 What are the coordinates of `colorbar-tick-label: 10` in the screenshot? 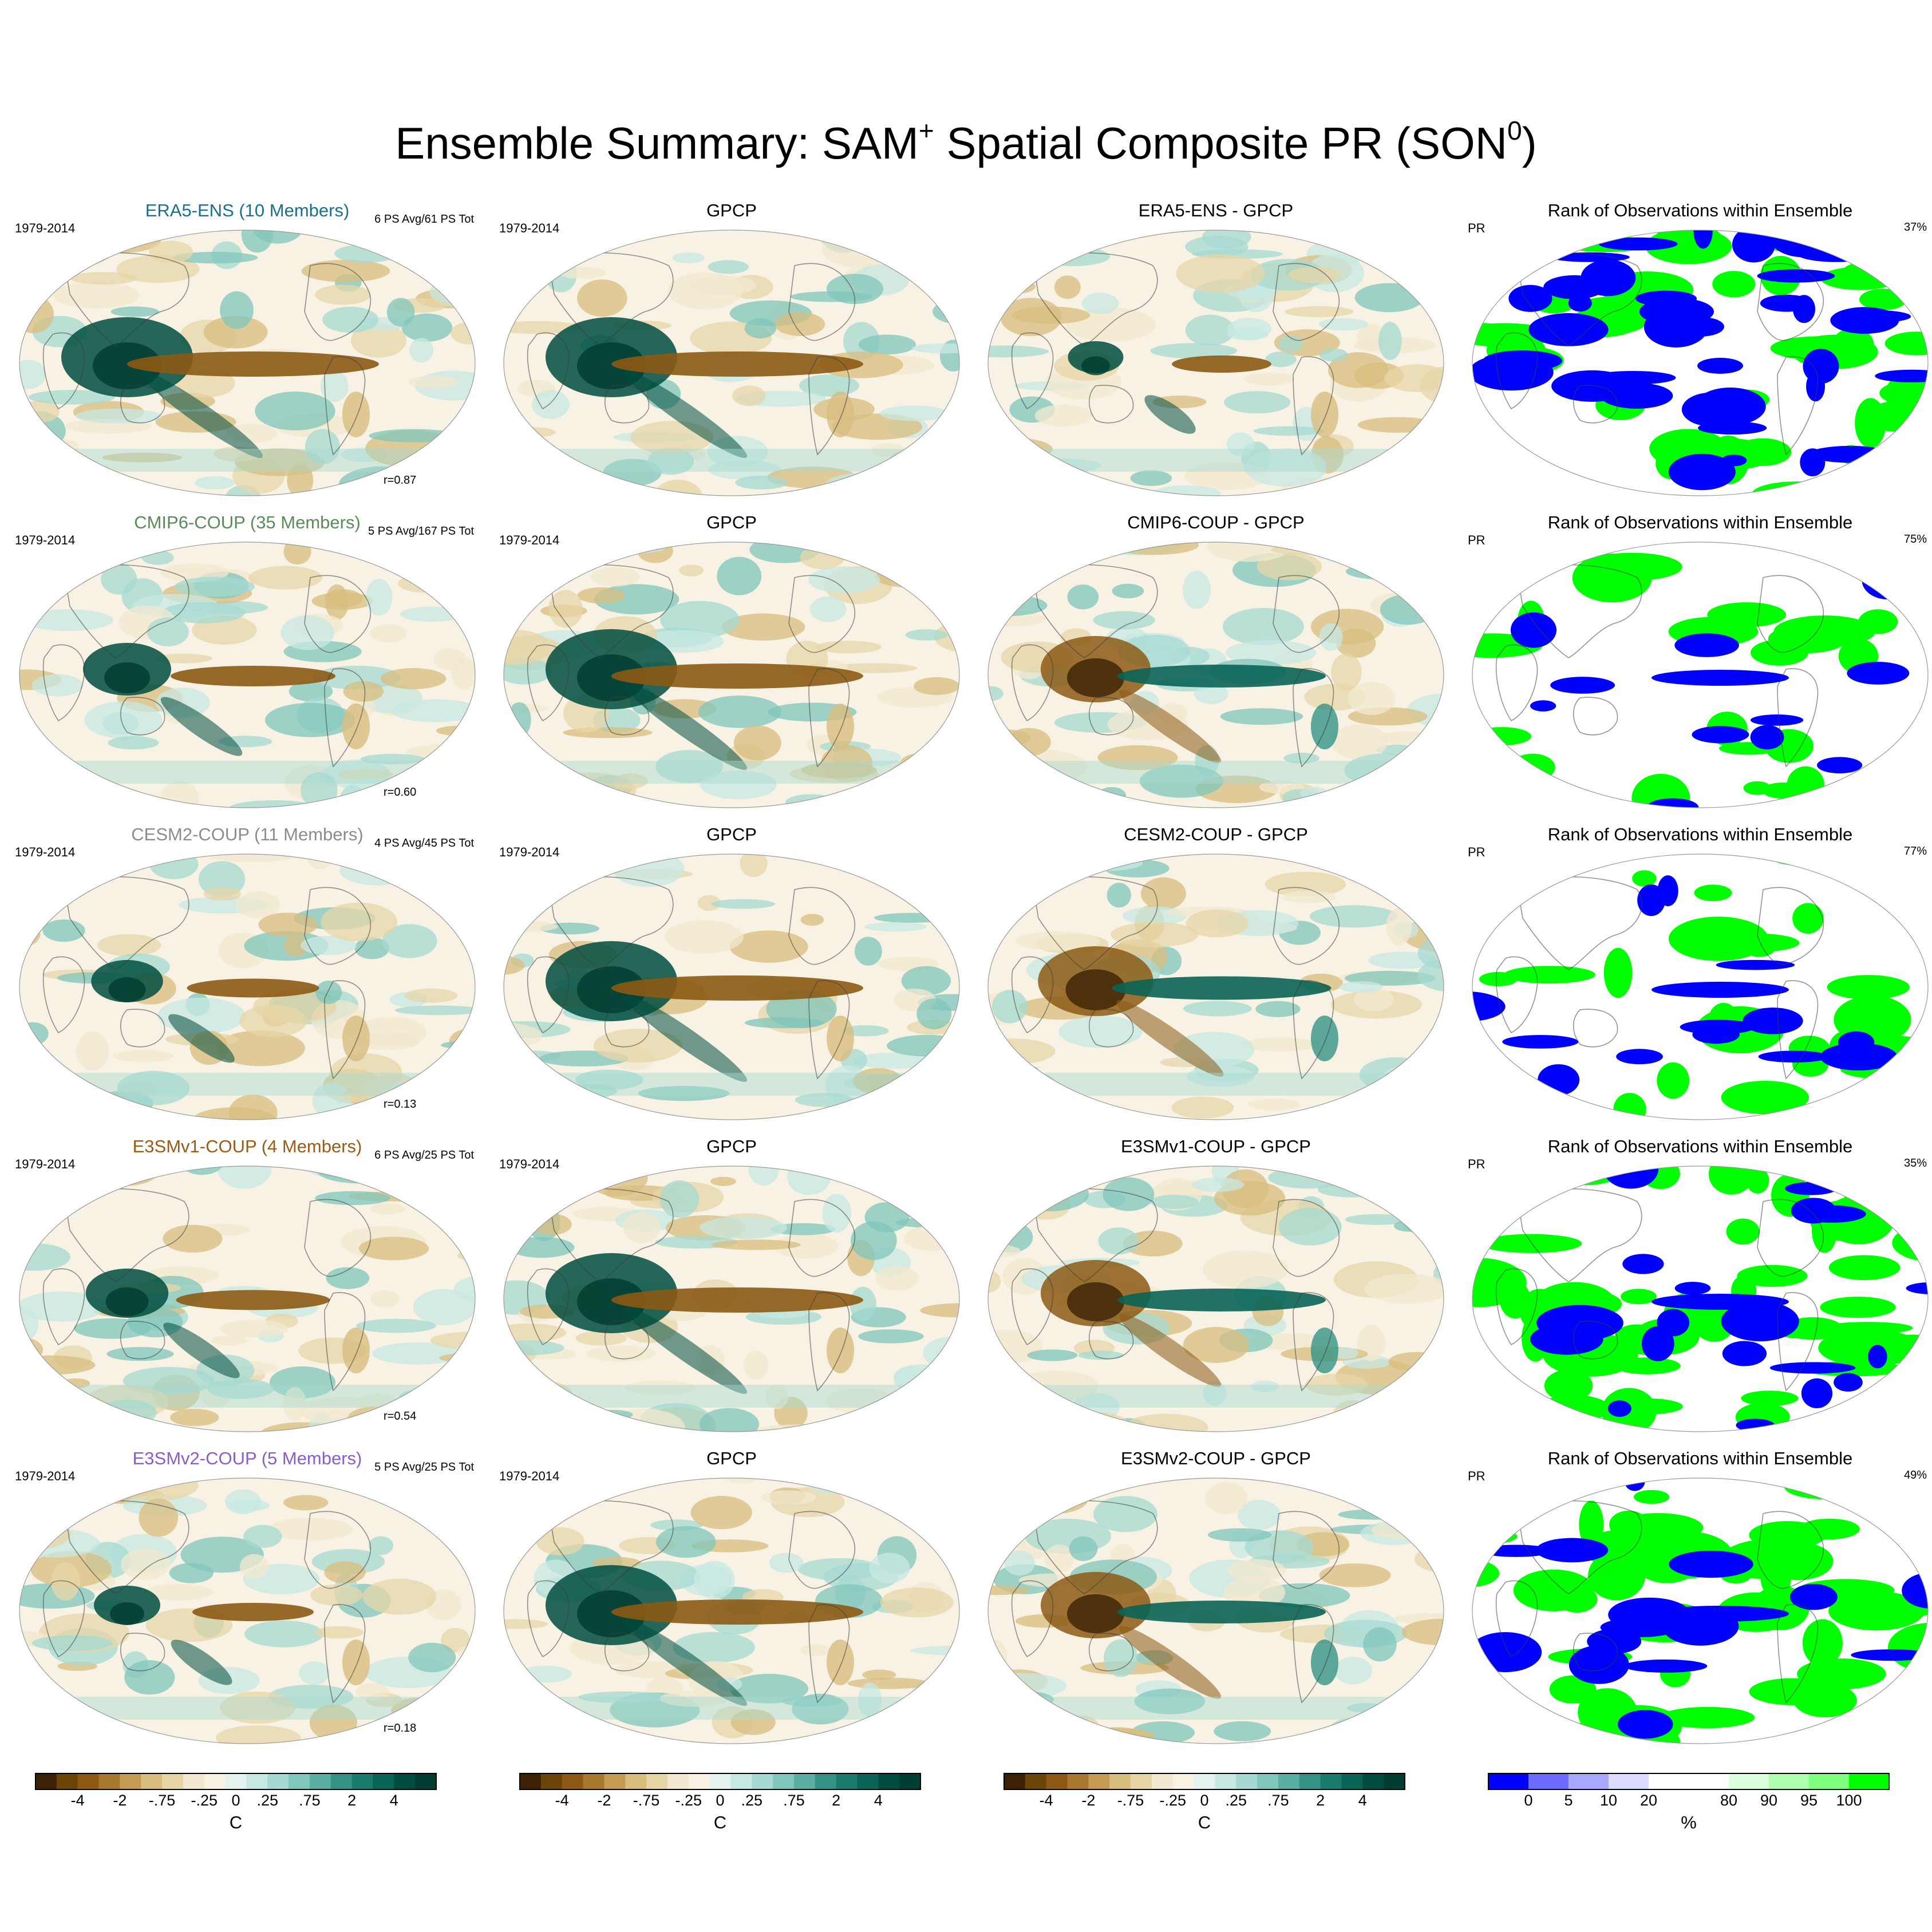 It's located at (1608, 1800).